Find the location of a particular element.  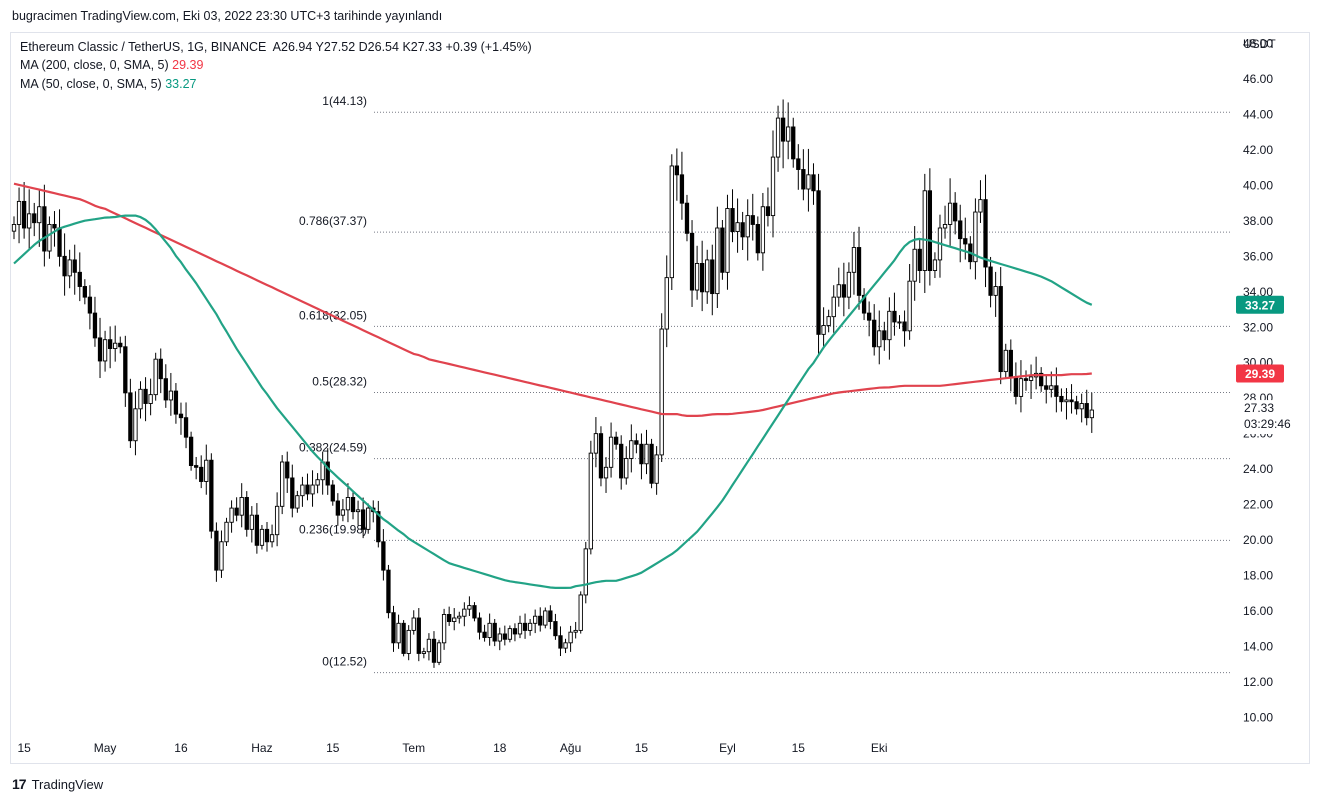

tradingview-logo-text: TradingView is located at coordinates (67, 784).